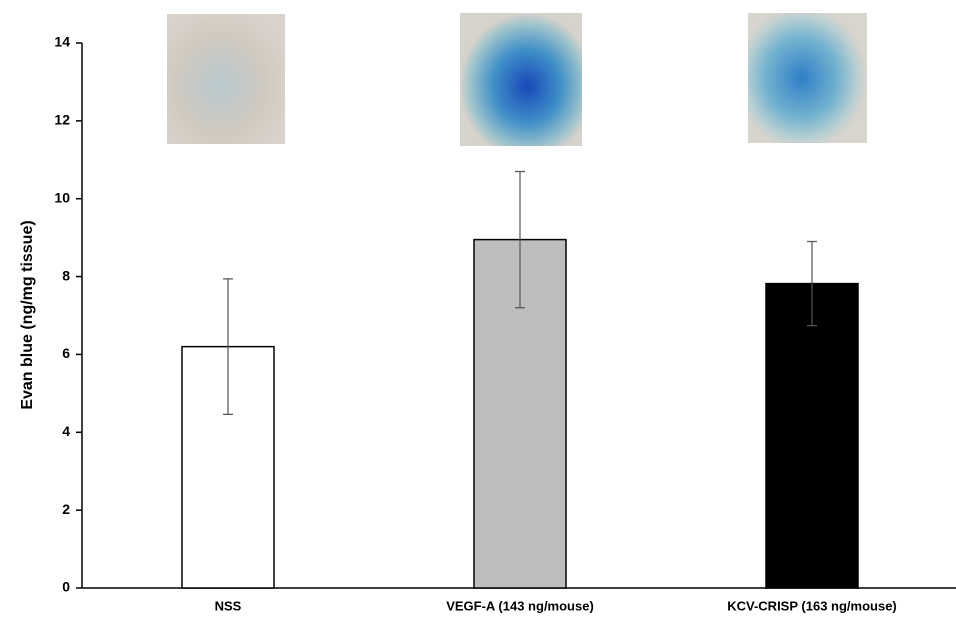 This screenshot has height=617, width=956. I want to click on y-tick-label: 12, so click(62, 120).